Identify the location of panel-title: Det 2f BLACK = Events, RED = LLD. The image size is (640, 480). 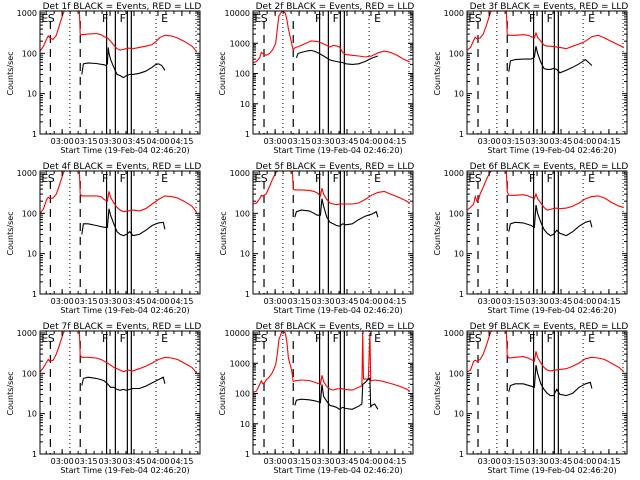
(335, 7).